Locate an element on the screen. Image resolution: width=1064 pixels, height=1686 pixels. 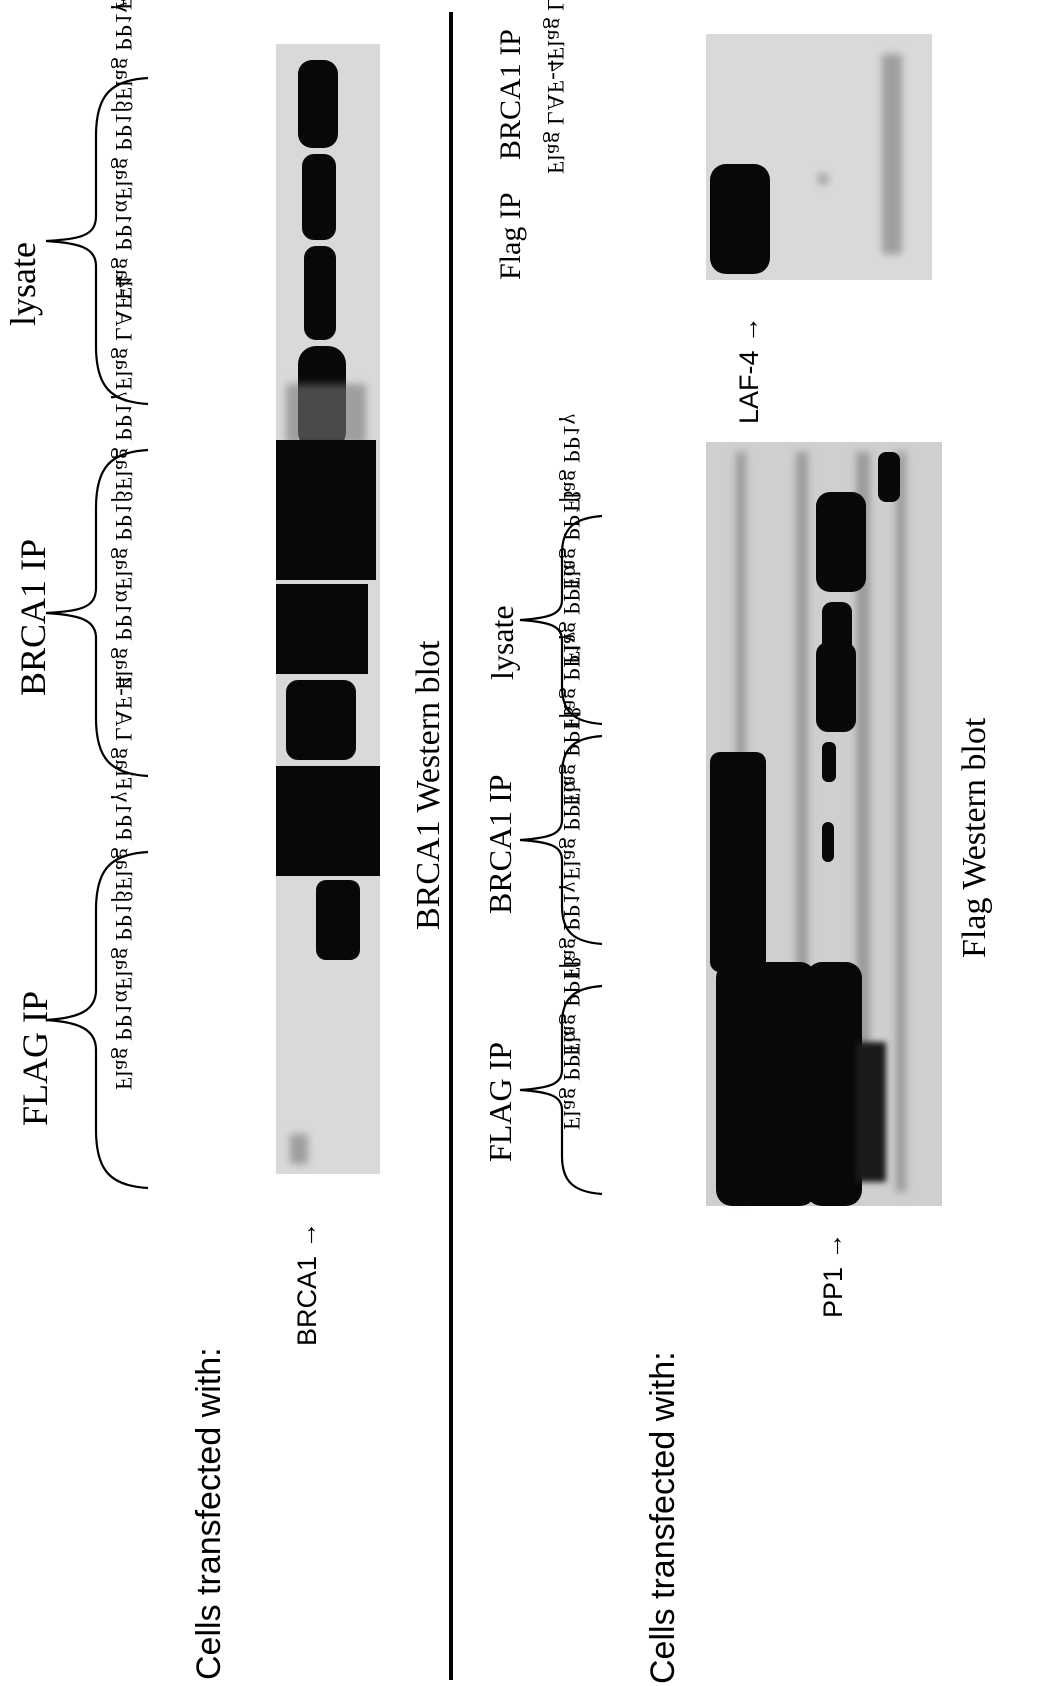
laf4-marker-text: LAF-4 is located at coordinates (749, 387).